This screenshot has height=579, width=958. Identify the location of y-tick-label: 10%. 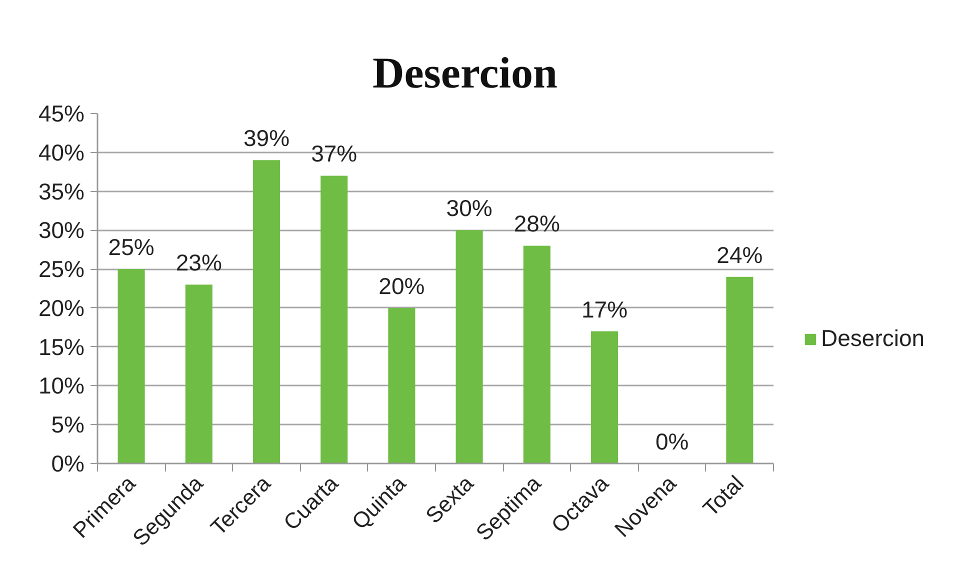
(61, 385).